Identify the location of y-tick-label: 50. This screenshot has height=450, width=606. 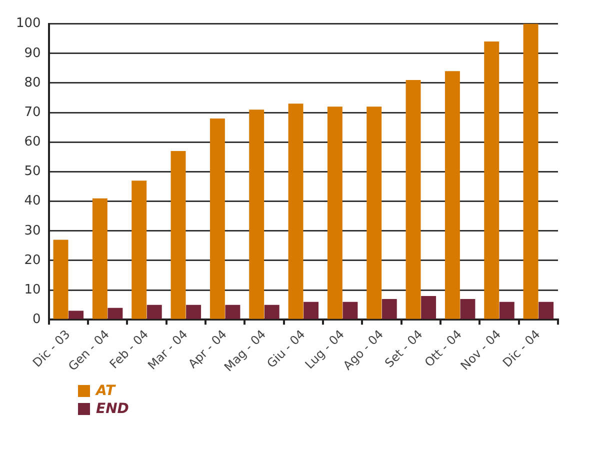
(32, 172).